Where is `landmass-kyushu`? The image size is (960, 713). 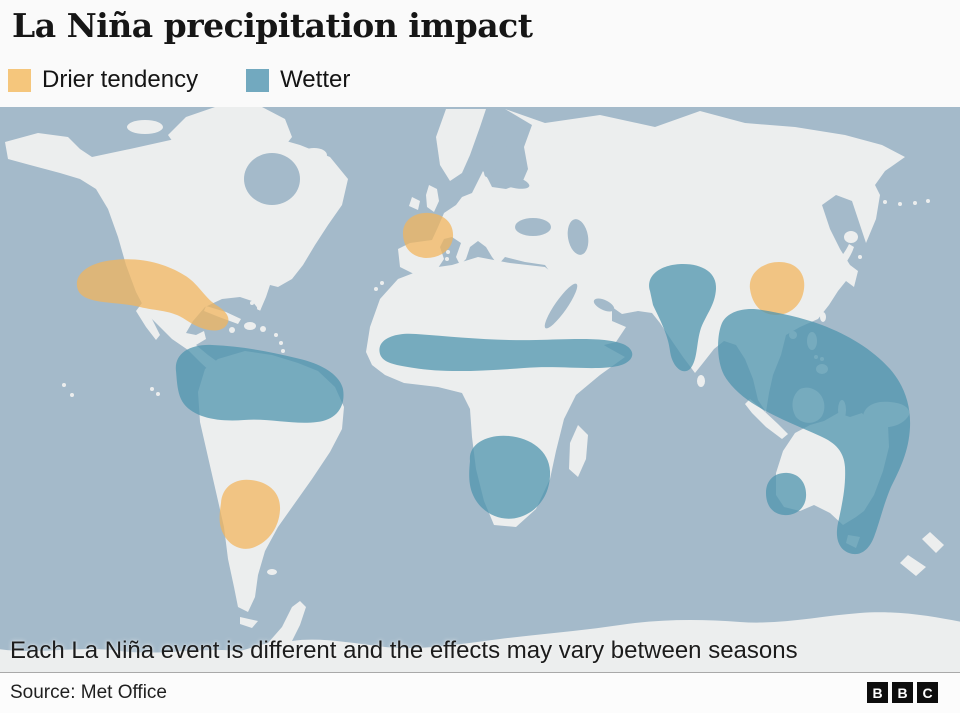 landmass-kyushu is located at coordinates (824, 282).